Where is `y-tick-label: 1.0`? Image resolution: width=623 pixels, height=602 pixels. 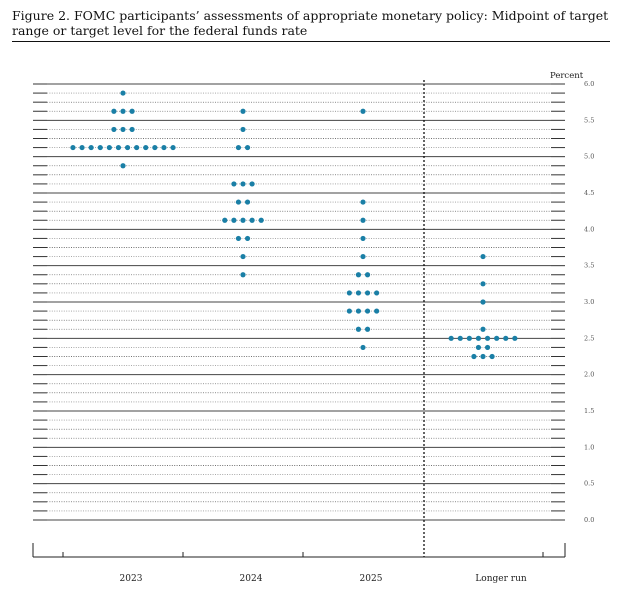
y-tick-label: 1.0 is located at coordinates (589, 447).